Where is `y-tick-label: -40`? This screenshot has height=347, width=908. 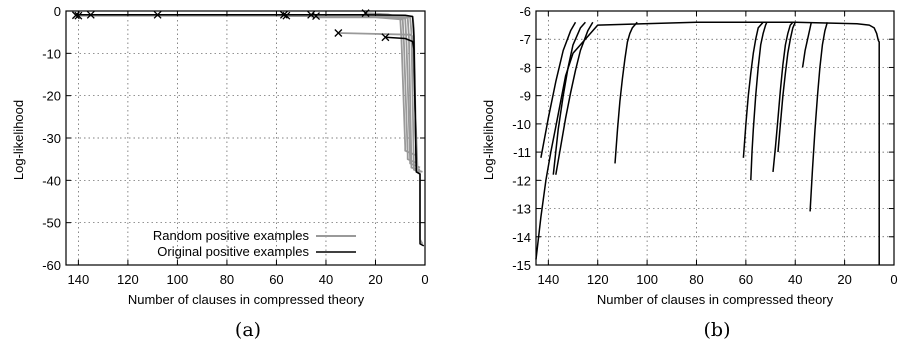
y-tick-label: -40 is located at coordinates (51, 180).